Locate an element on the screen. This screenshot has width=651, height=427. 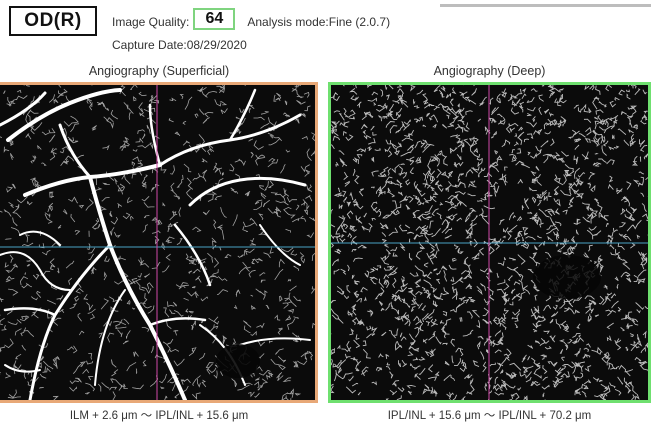
header-divider is located at coordinates (545, 5).